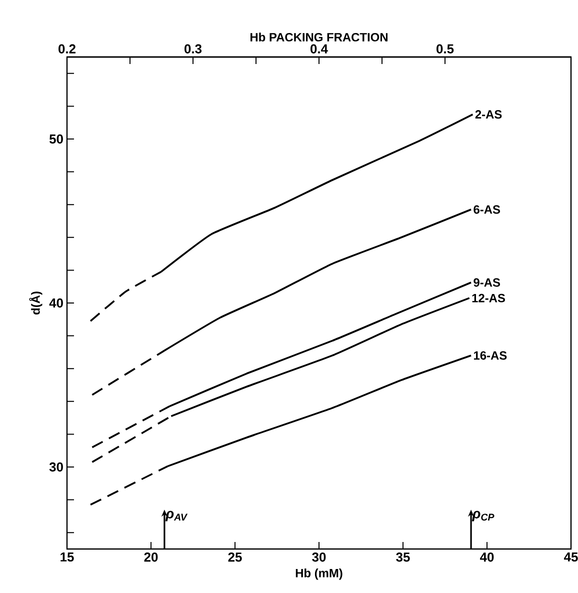  I want to click on series-label: 12-AS, so click(488, 298).